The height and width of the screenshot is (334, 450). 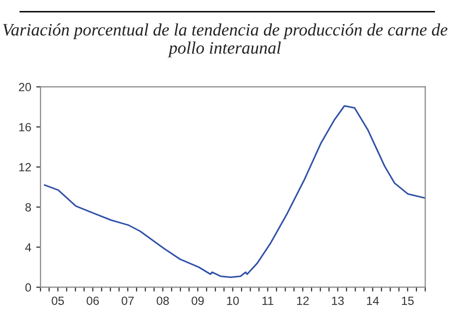 What do you see at coordinates (373, 300) in the screenshot?
I see `x-tick-label: 14` at bounding box center [373, 300].